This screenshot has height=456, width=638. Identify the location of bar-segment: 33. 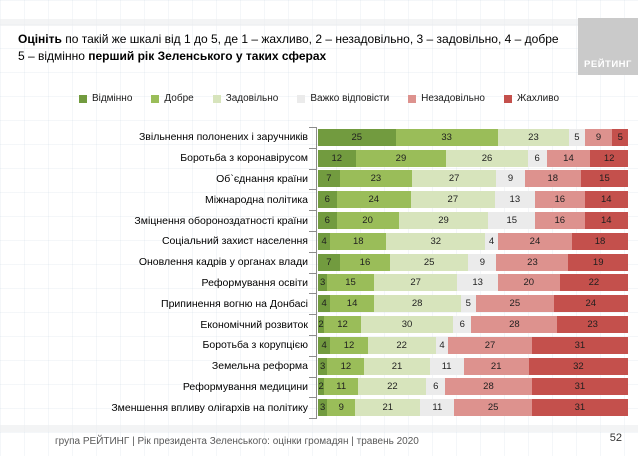
(446, 137).